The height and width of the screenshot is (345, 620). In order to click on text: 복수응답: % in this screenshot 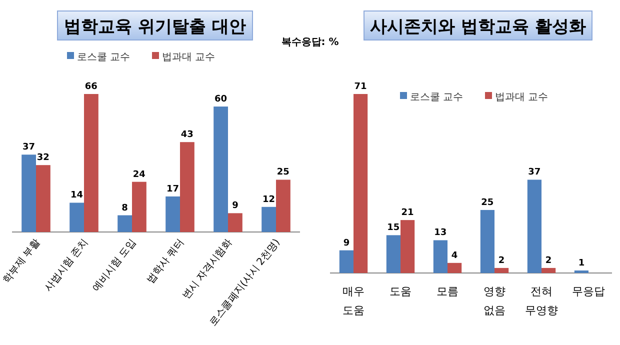, I will do `click(310, 42)`.